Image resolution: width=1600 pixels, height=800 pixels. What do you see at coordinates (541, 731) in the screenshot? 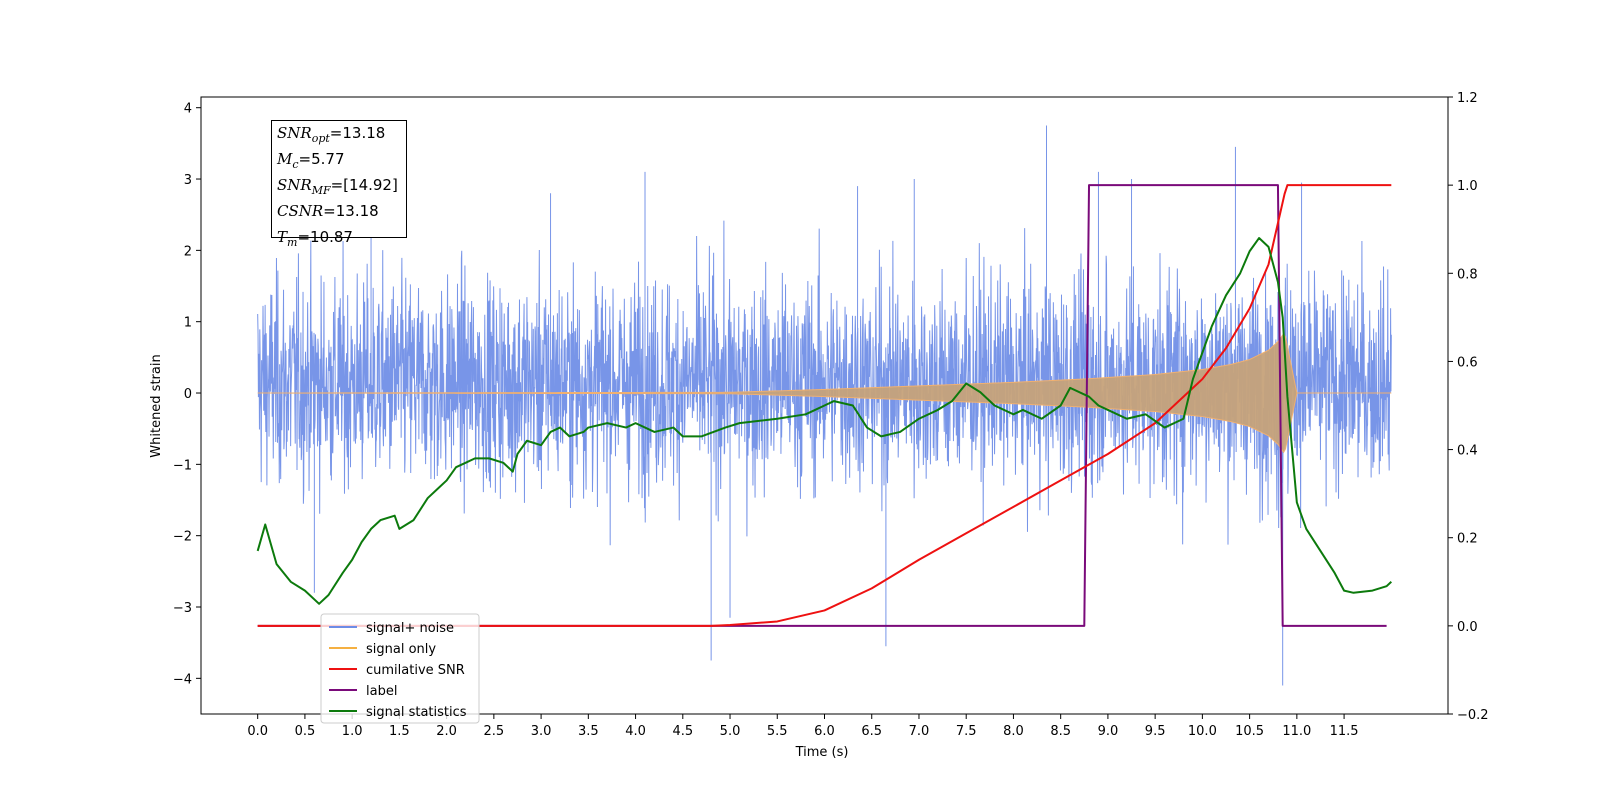
I see `x-tick-label: 3.0` at bounding box center [541, 731].